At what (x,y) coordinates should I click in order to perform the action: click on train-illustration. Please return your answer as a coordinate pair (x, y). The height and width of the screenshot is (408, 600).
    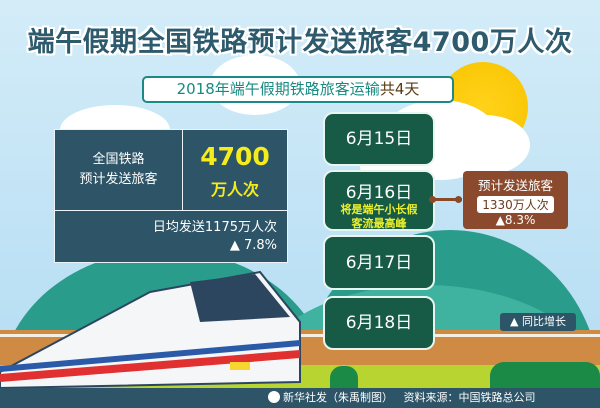
    Looking at the image, I should click on (150, 329).